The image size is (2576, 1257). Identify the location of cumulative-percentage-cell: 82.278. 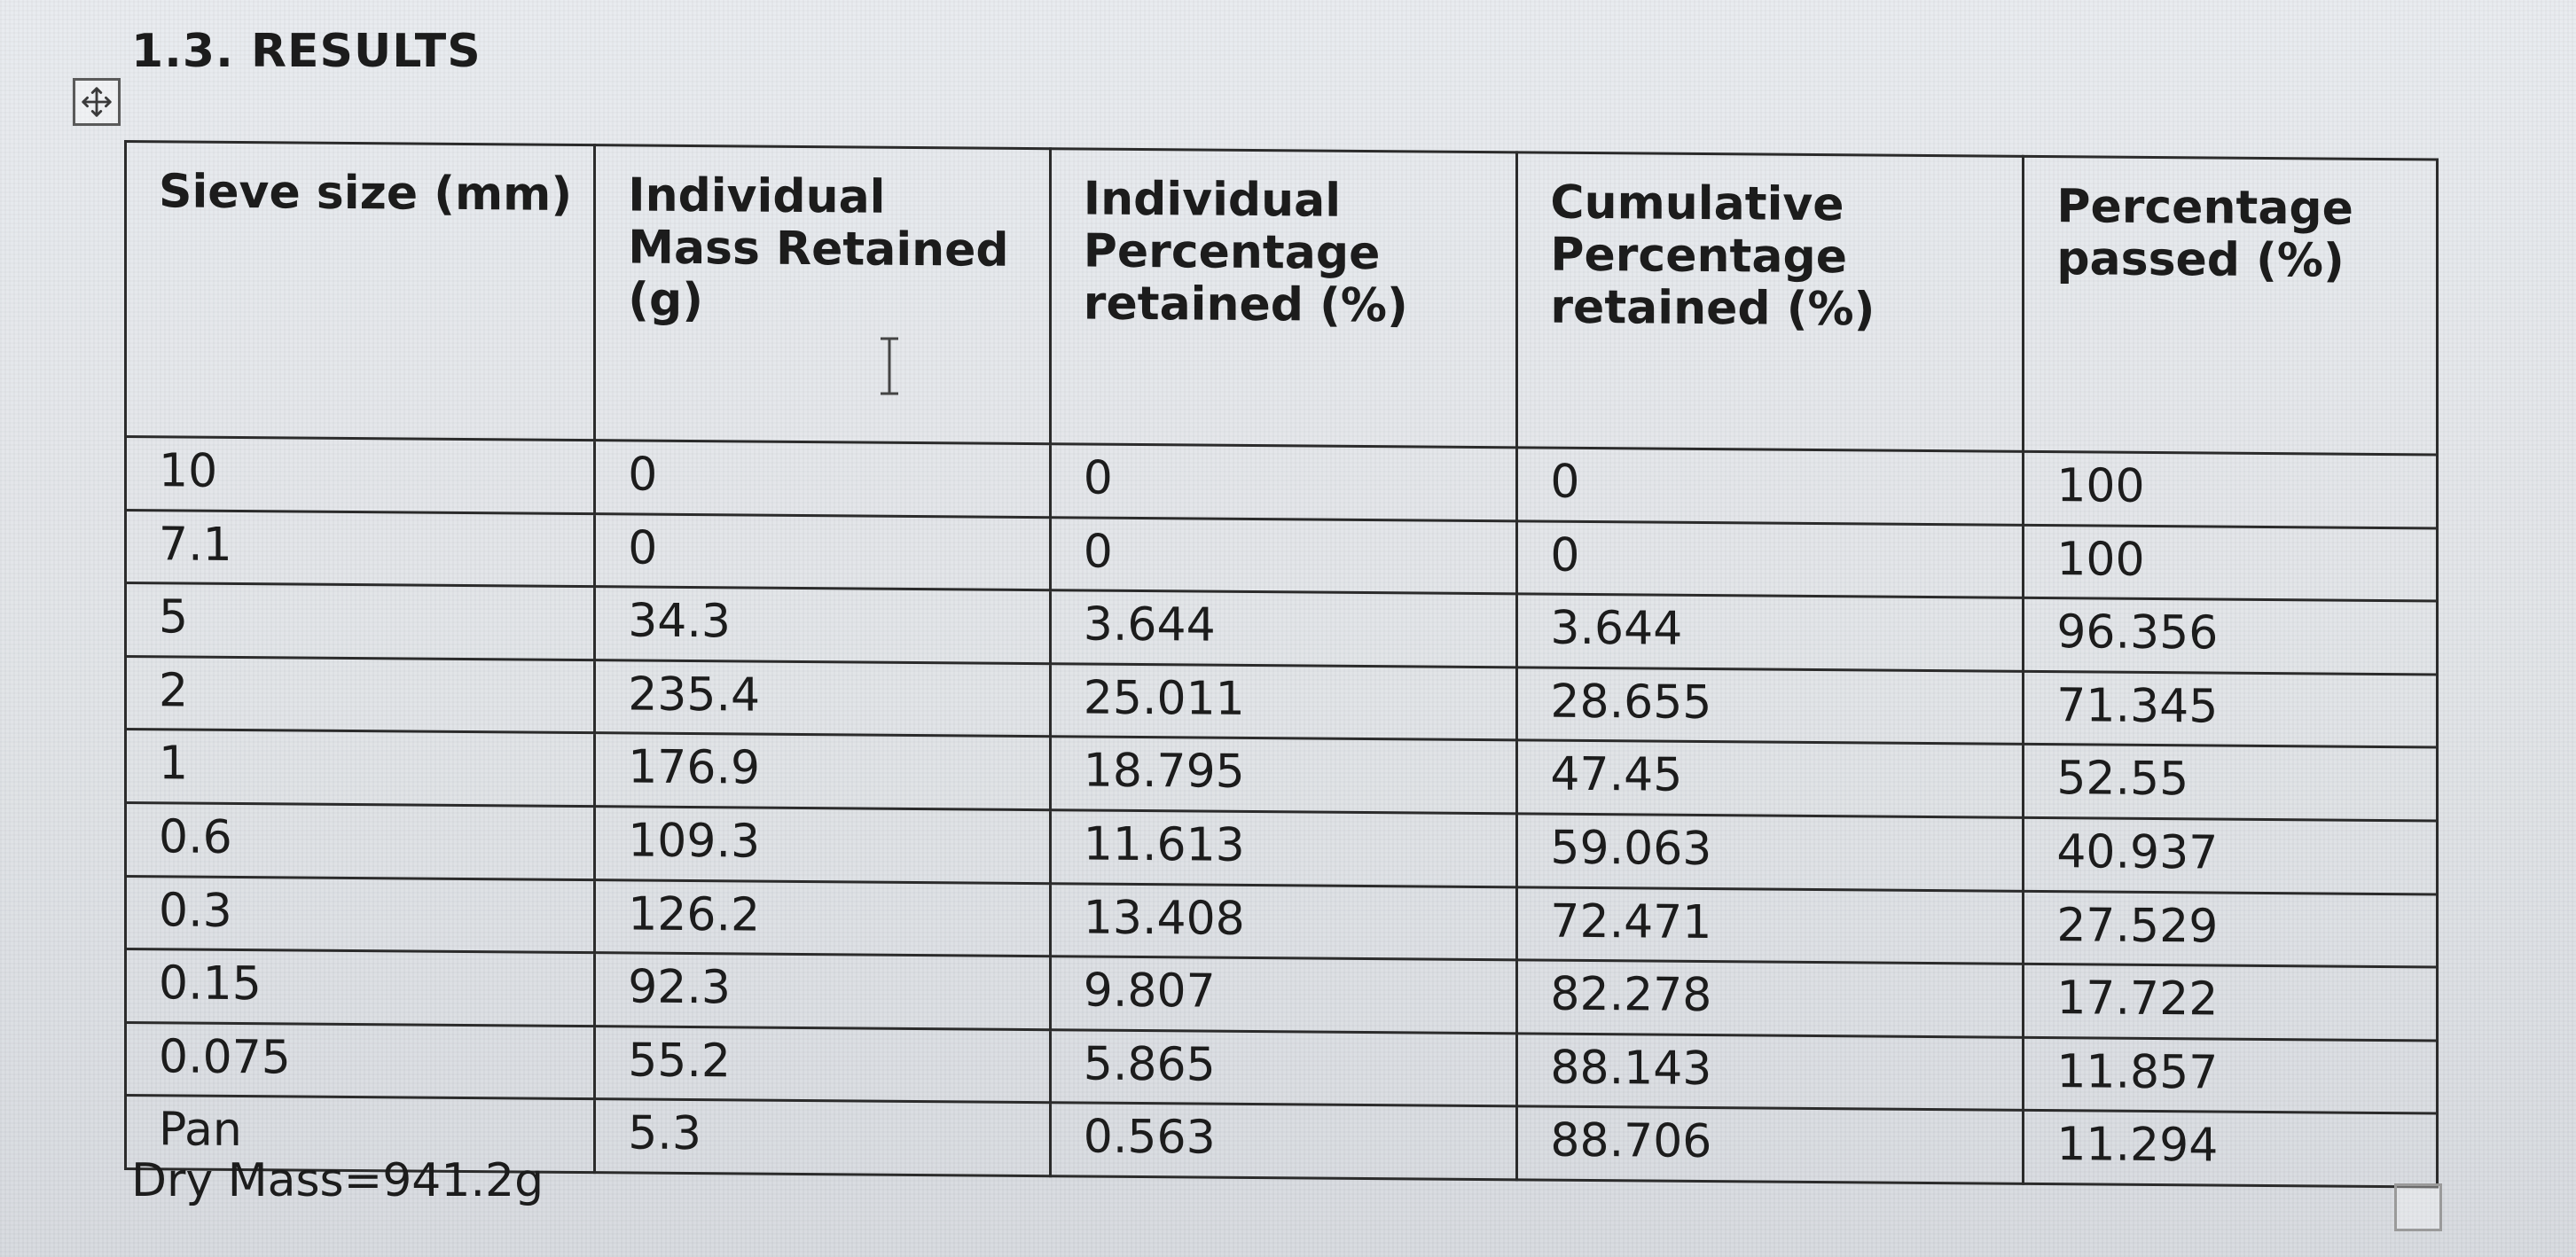
(1770, 999).